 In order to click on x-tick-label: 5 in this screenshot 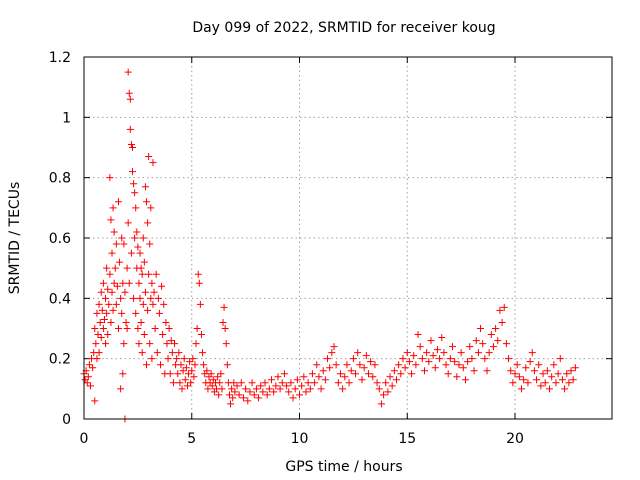, I will do `click(191, 439)`.